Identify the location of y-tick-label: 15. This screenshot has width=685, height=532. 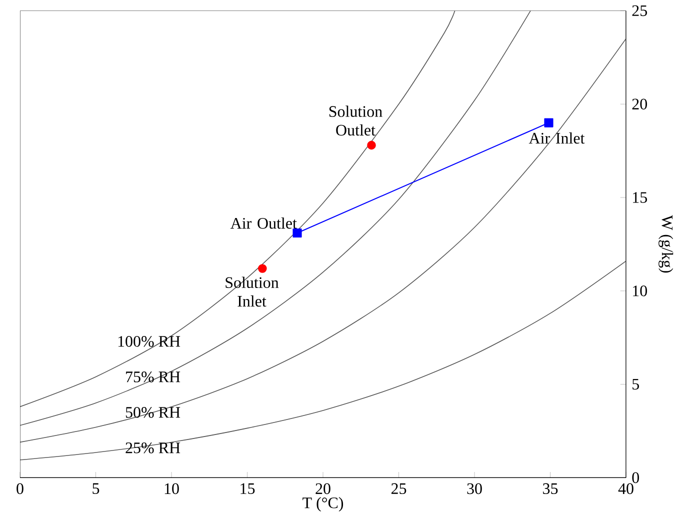
(640, 197).